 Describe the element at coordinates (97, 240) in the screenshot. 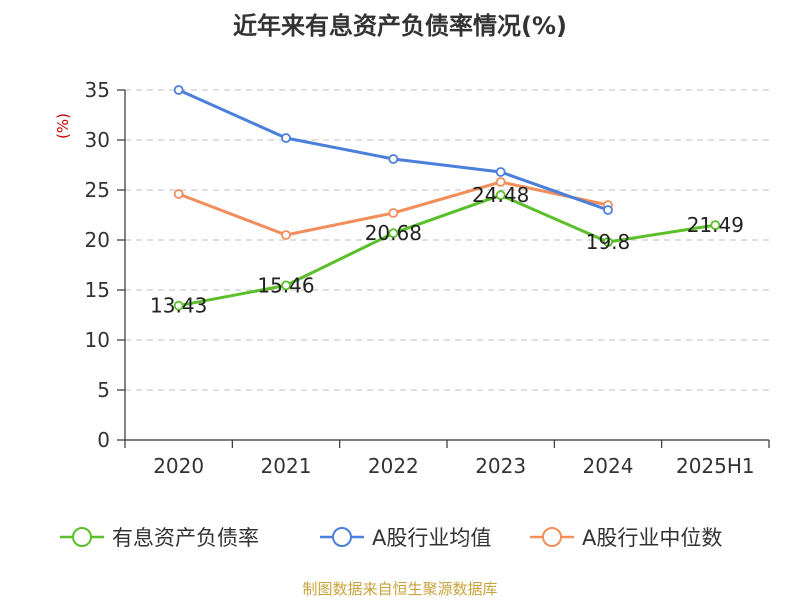

I see `y-tick-label: 20` at that location.